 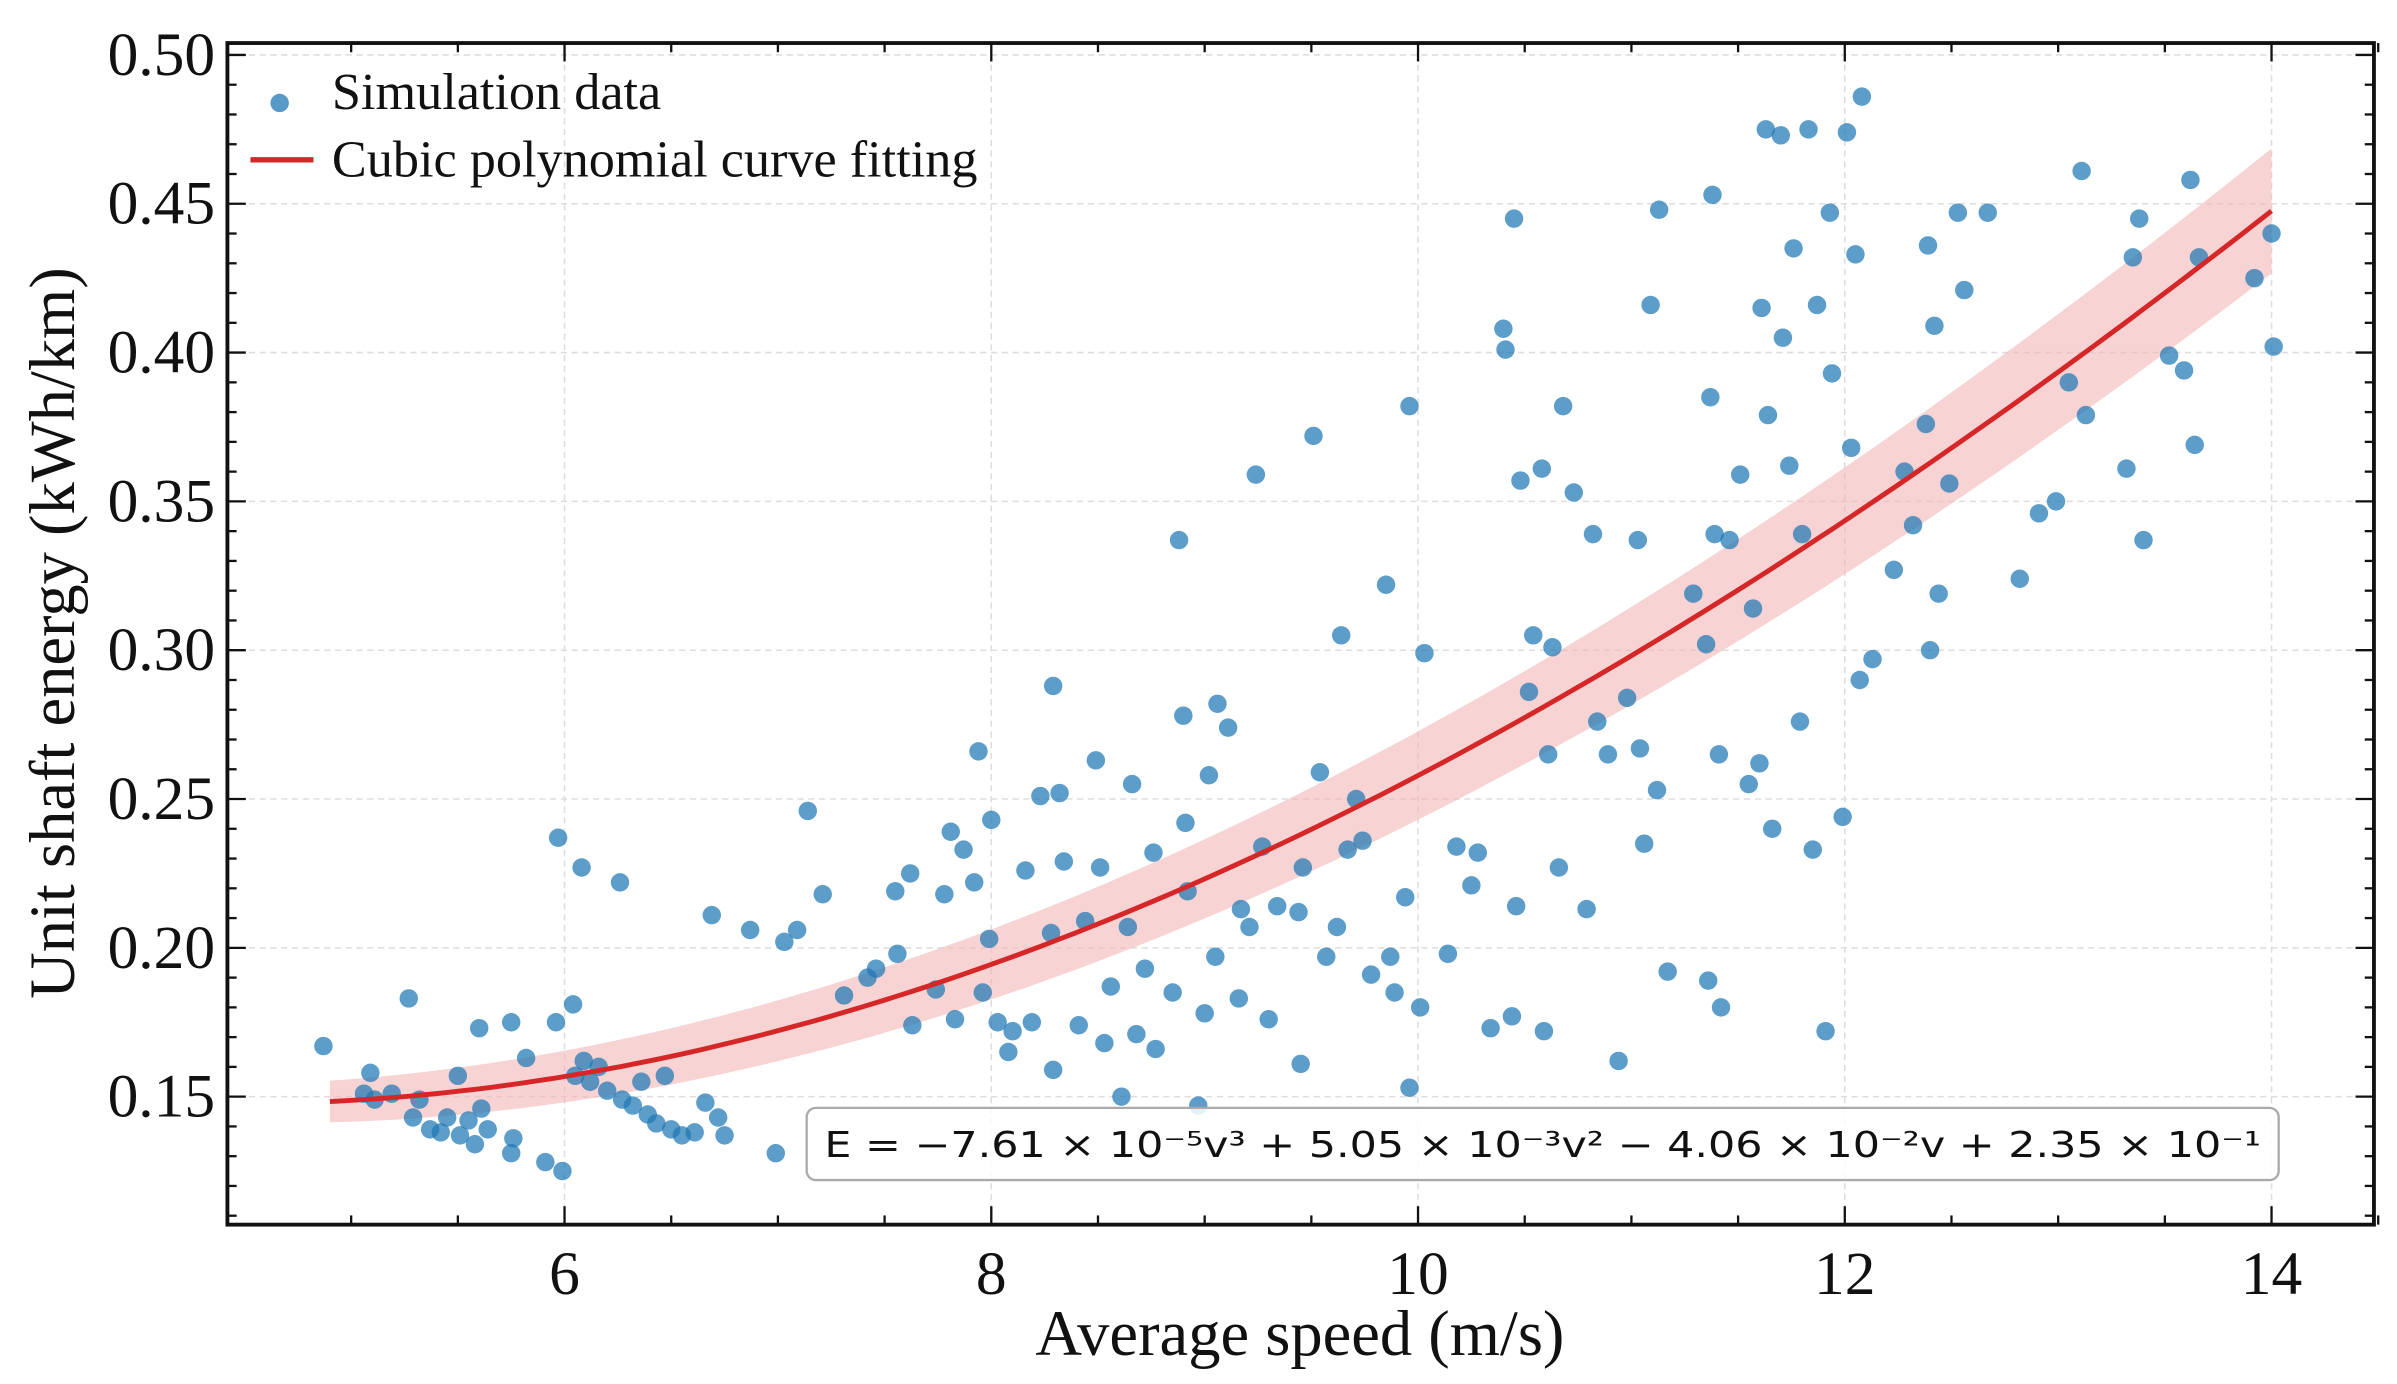 I want to click on x-tick-label: 6, so click(x=564, y=1274).